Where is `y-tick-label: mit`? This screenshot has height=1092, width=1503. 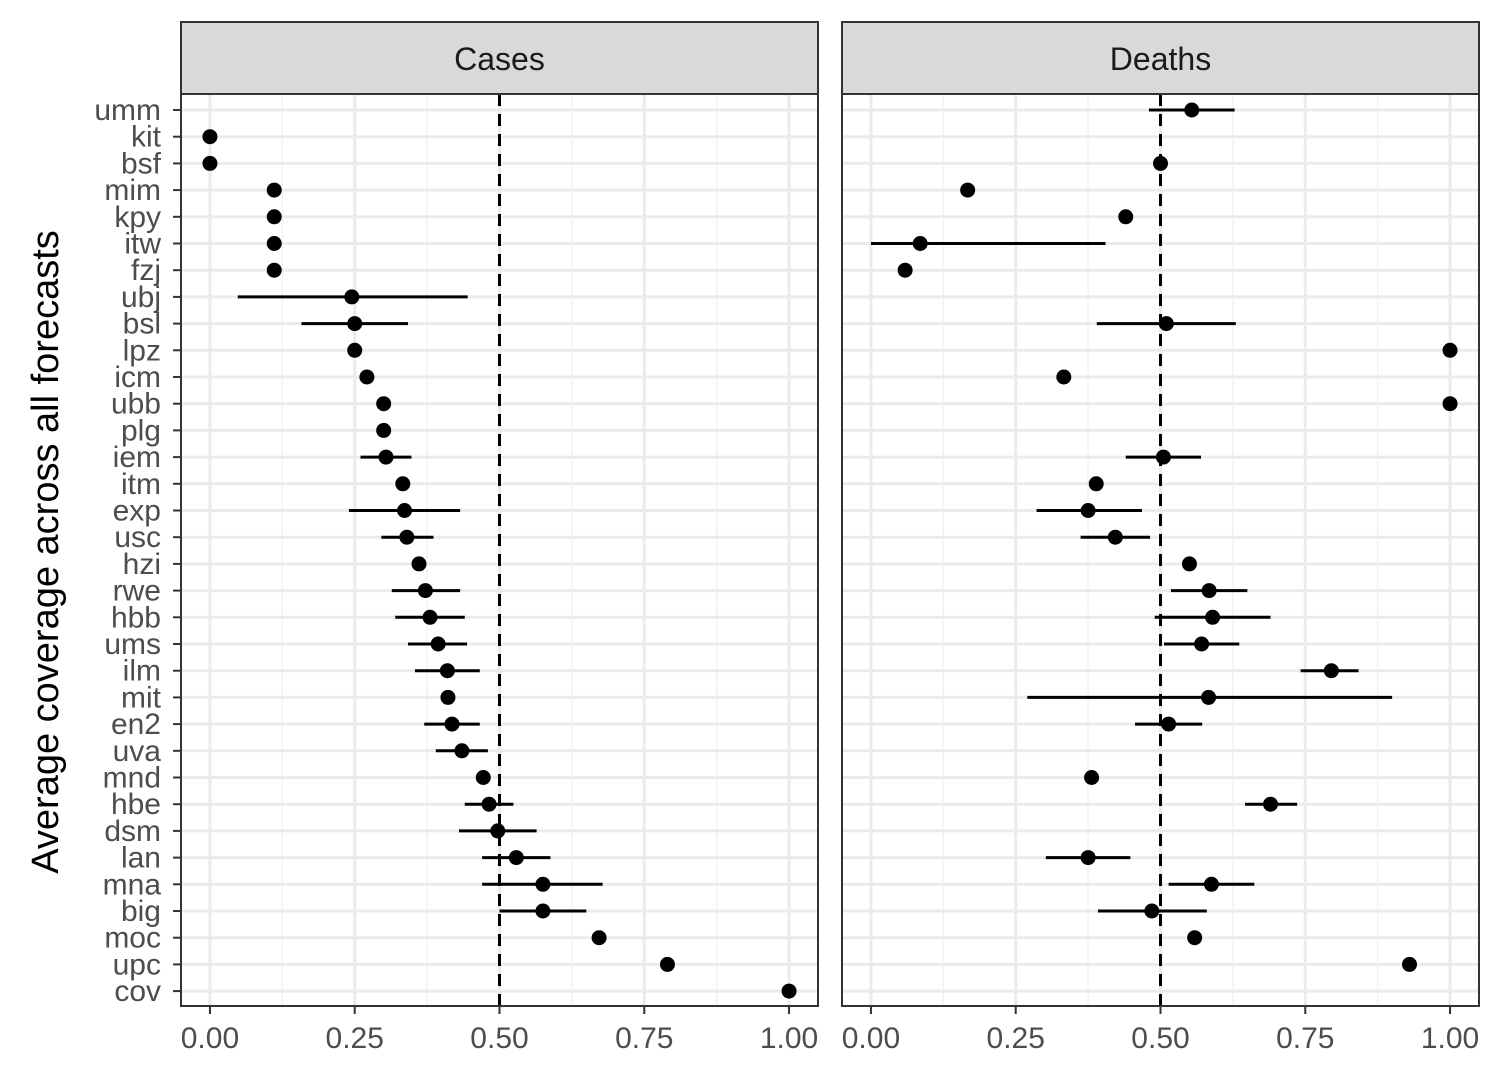
y-tick-label: mit is located at coordinates (141, 697).